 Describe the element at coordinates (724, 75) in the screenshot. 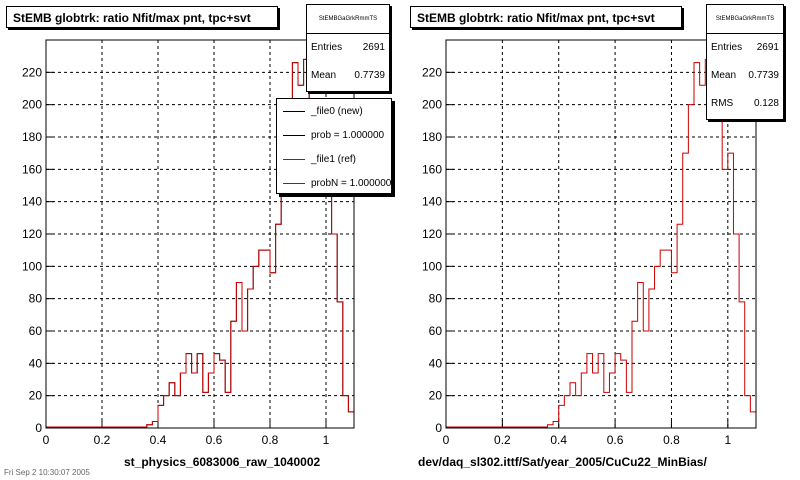

I see `right-mean-label: Mean` at that location.